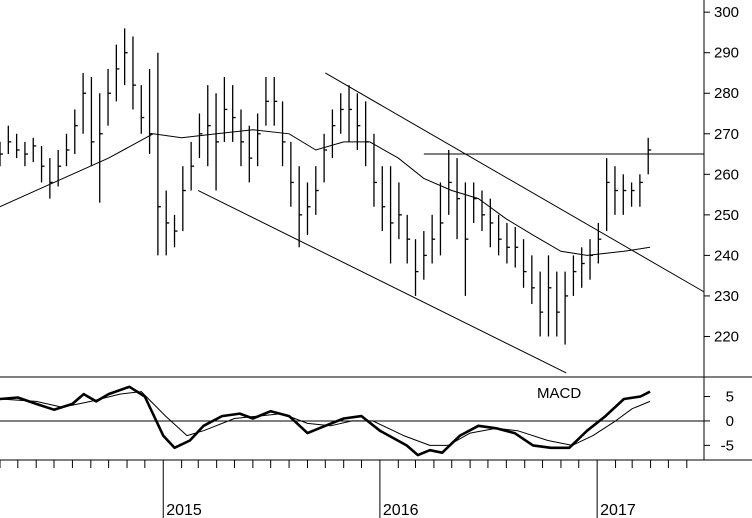 Image resolution: width=752 pixels, height=518 pixels. I want to click on indicator-panel: 5 0 -5 MACD, so click(367, 421).